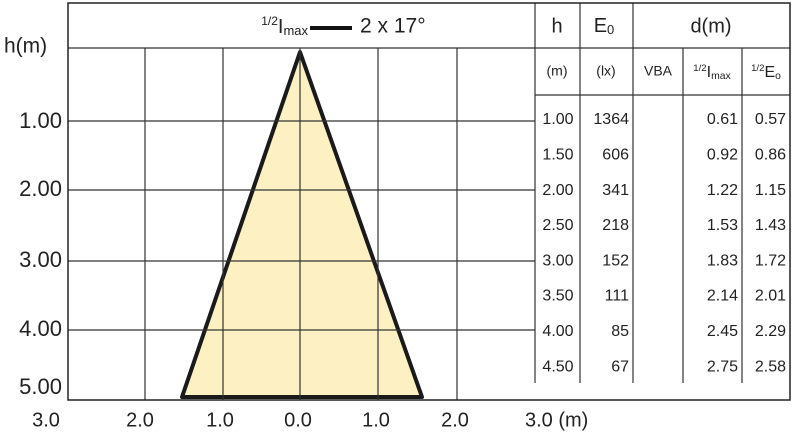  I want to click on cell-e0: 85, so click(620, 331).